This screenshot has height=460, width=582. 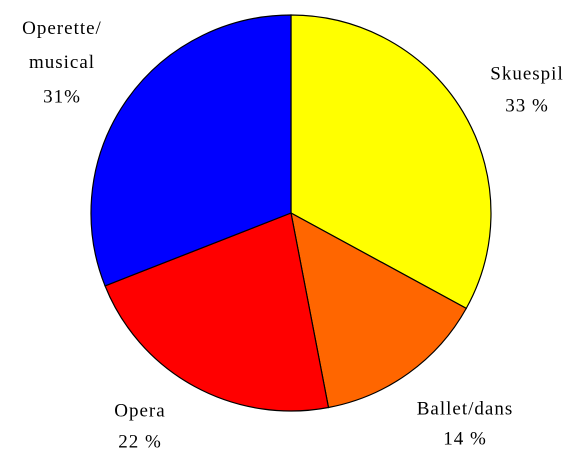 What do you see at coordinates (527, 105) in the screenshot?
I see `slice-value-label: 33 %` at bounding box center [527, 105].